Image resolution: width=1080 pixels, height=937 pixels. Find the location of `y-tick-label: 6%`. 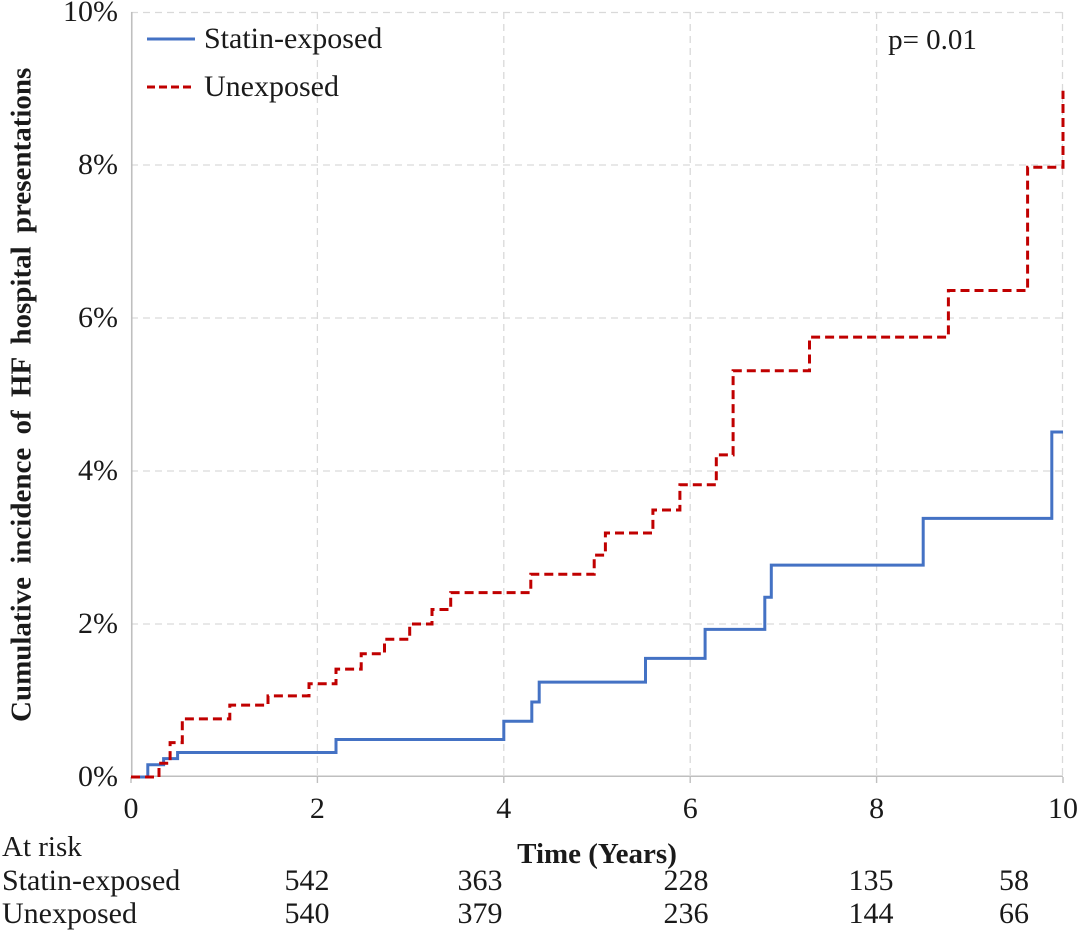

y-tick-label: 6% is located at coordinates (98, 317).